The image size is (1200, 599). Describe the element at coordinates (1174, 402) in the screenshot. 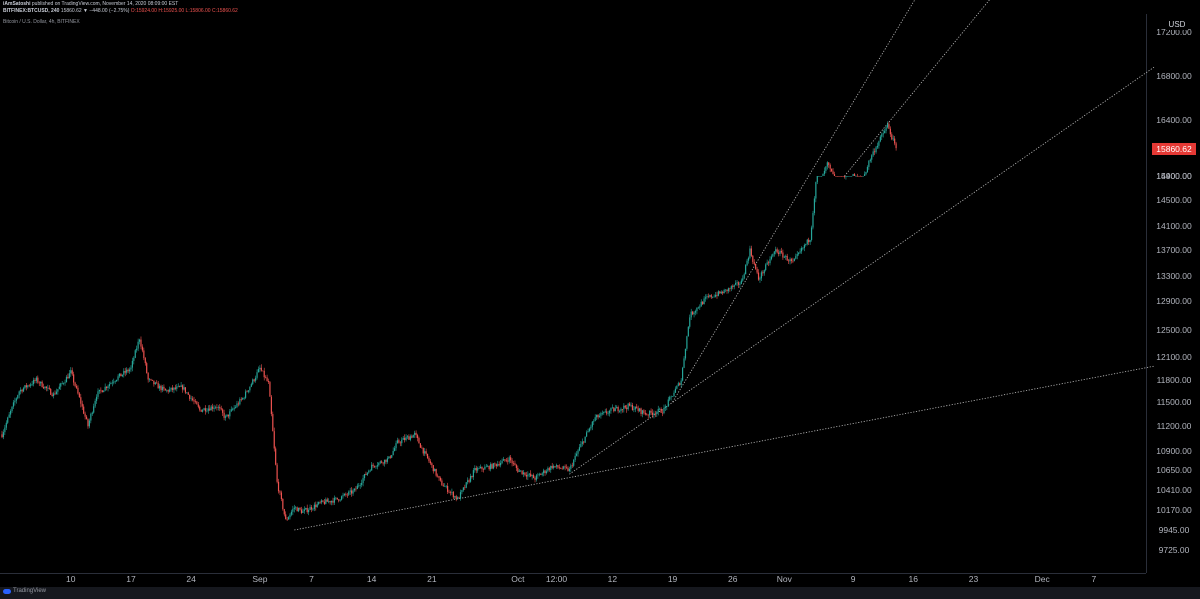

I see `y-tick-label: 11500.00` at that location.